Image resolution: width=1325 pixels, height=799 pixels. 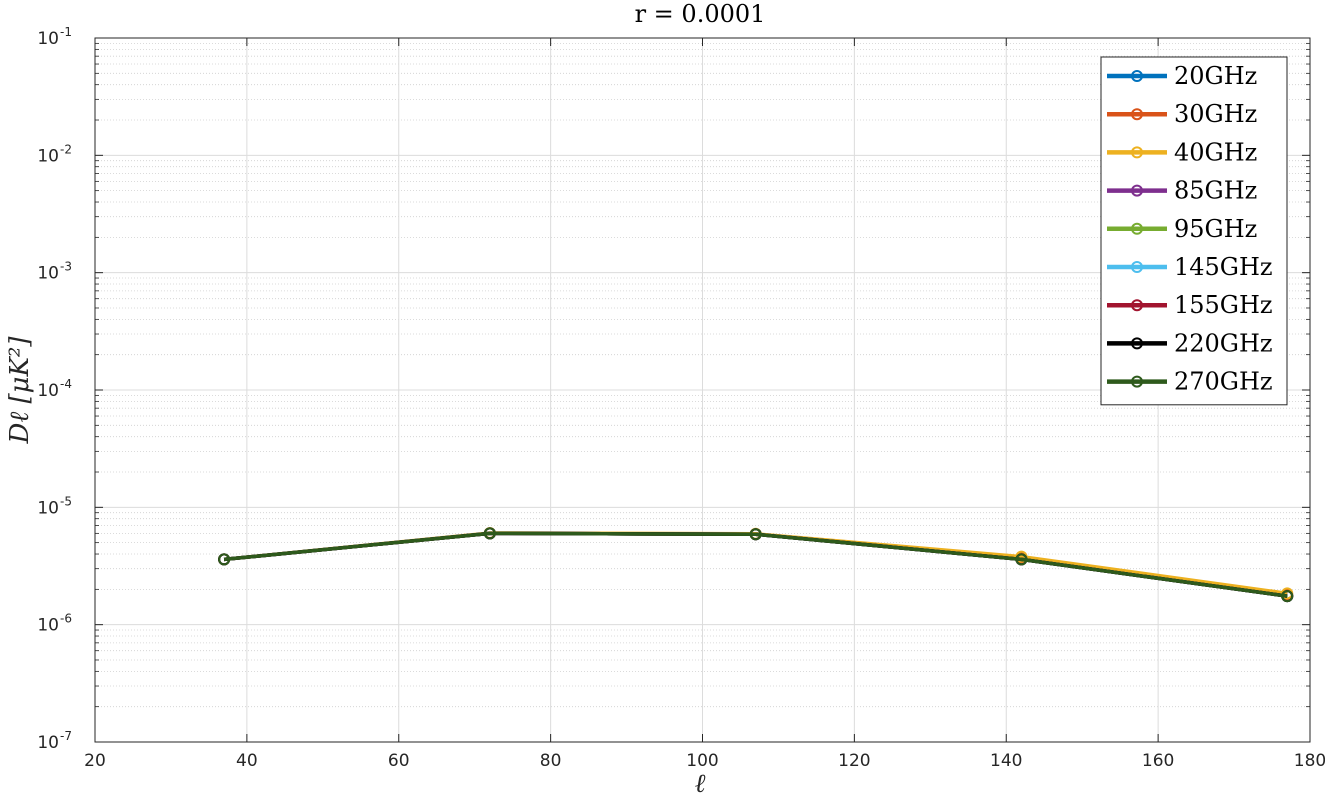 What do you see at coordinates (1223, 382) in the screenshot?
I see `legend-label: 270GHz` at bounding box center [1223, 382].